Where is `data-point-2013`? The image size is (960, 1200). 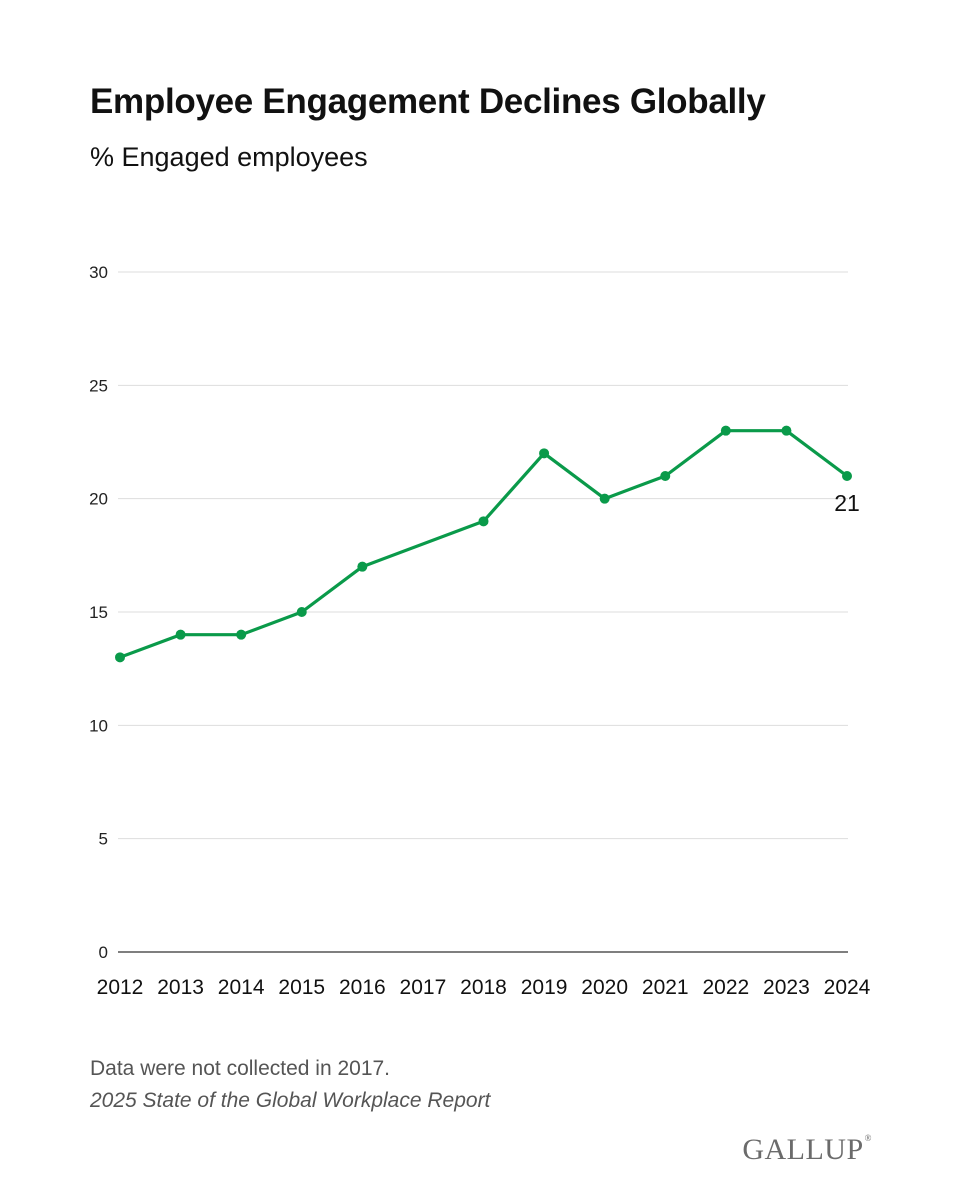
data-point-2013 is located at coordinates (180, 634).